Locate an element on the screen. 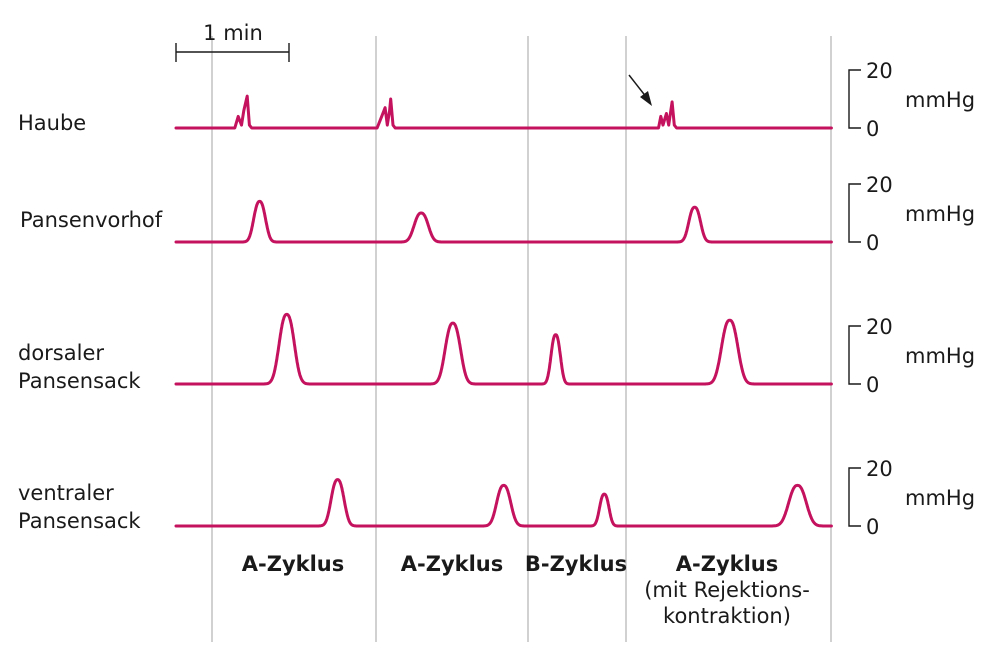 This screenshot has height=655, width=1000. cycle-label-a3: (mit Rejektions- is located at coordinates (727, 590).